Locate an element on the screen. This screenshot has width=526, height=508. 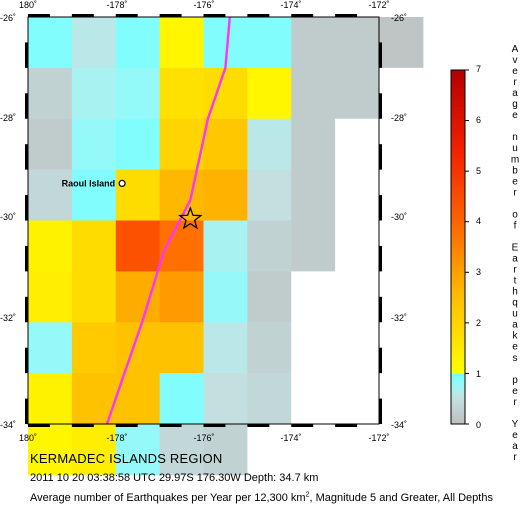
scale-title-letter: s is located at coordinates (515, 358).